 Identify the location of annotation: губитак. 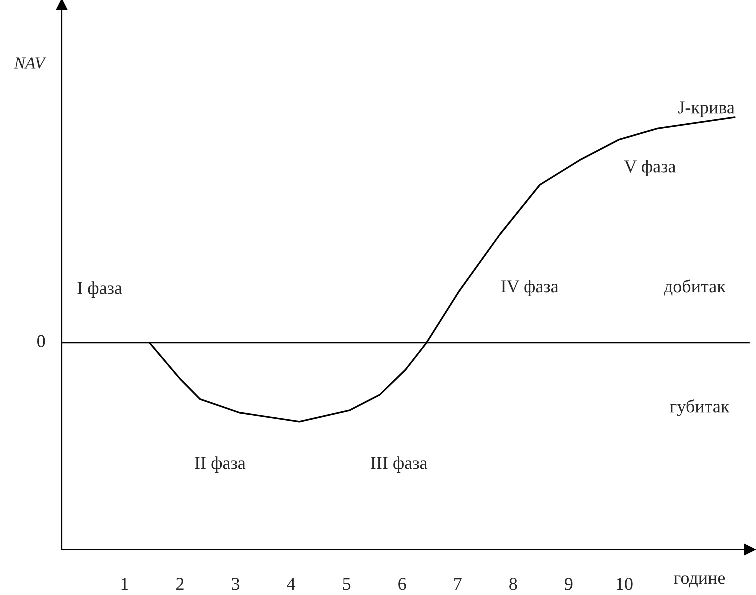
(700, 408).